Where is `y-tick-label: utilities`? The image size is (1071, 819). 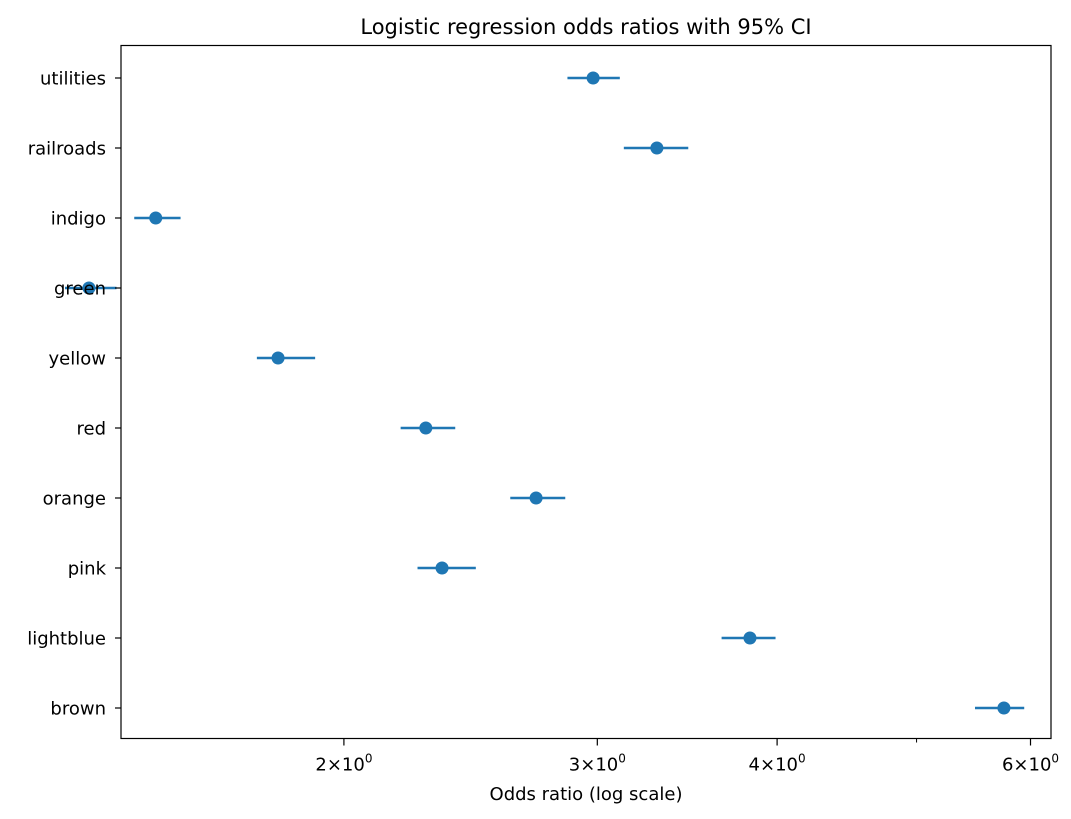
y-tick-label: utilities is located at coordinates (73, 79).